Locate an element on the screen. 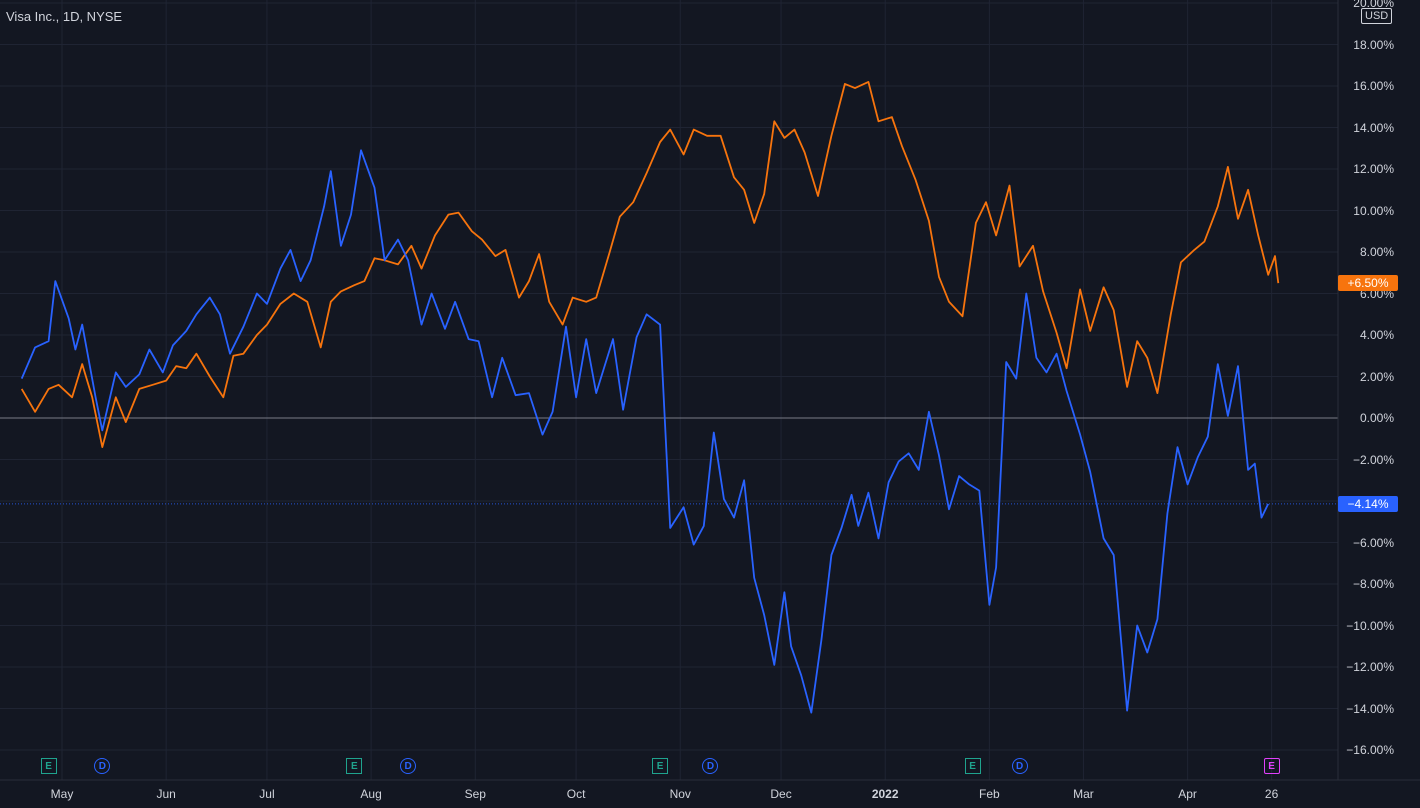  x-tick-label: 2022 is located at coordinates (885, 794).